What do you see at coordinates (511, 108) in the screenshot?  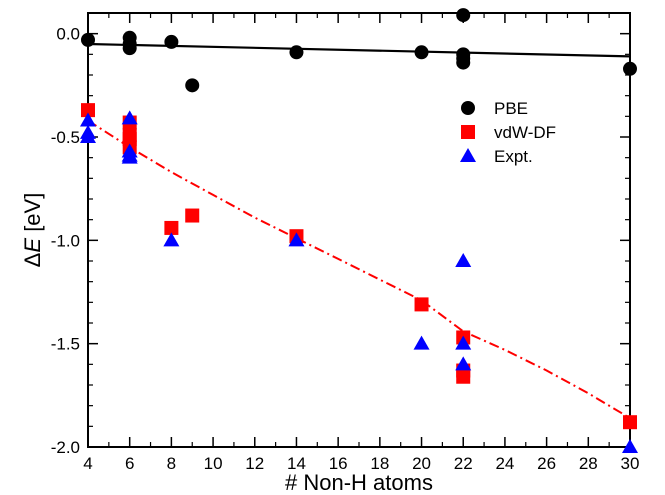 I see `legend-label: PBE` at bounding box center [511, 108].